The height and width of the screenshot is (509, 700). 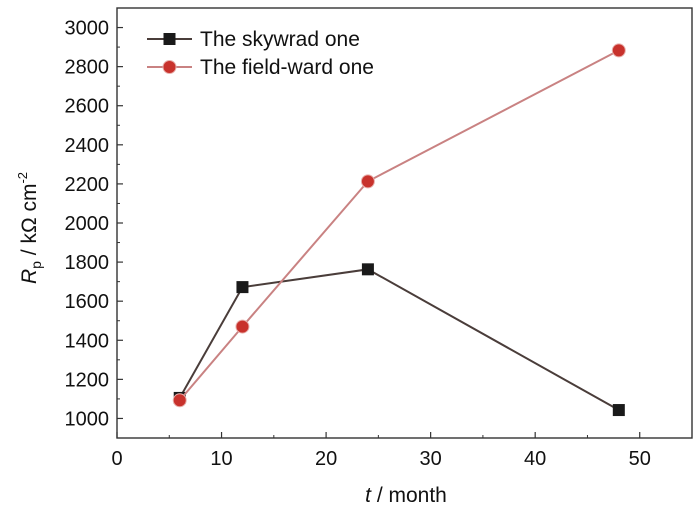 What do you see at coordinates (87, 107) in the screenshot?
I see `y-tick-label: 2600` at bounding box center [87, 107].